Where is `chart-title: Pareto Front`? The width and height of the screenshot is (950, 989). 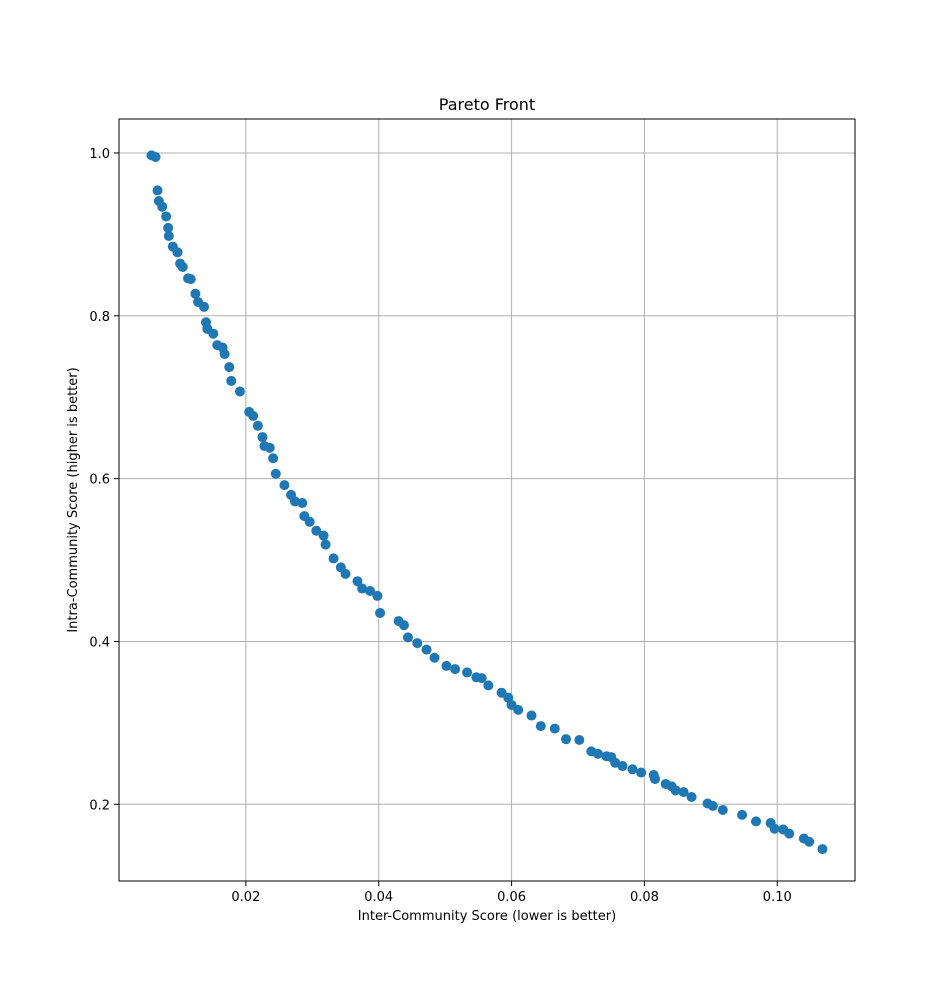
chart-title: Pareto Front is located at coordinates (487, 104).